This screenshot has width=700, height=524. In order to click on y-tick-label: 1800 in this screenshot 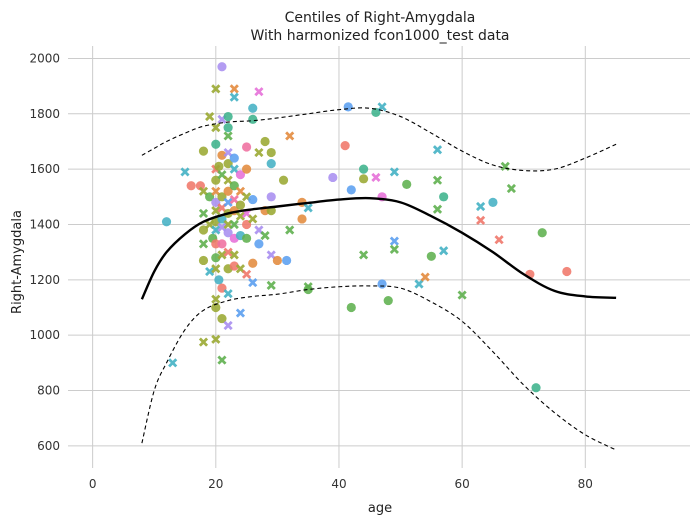, I will do `click(44, 114)`.